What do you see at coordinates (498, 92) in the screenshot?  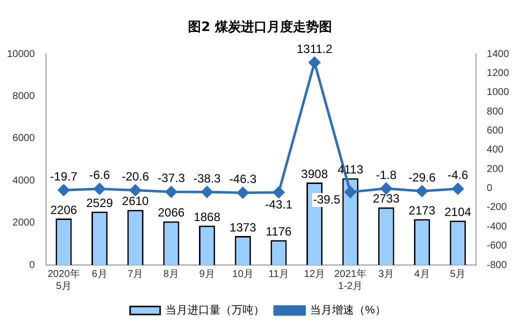 I see `y2-tick-label: 1000` at bounding box center [498, 92].